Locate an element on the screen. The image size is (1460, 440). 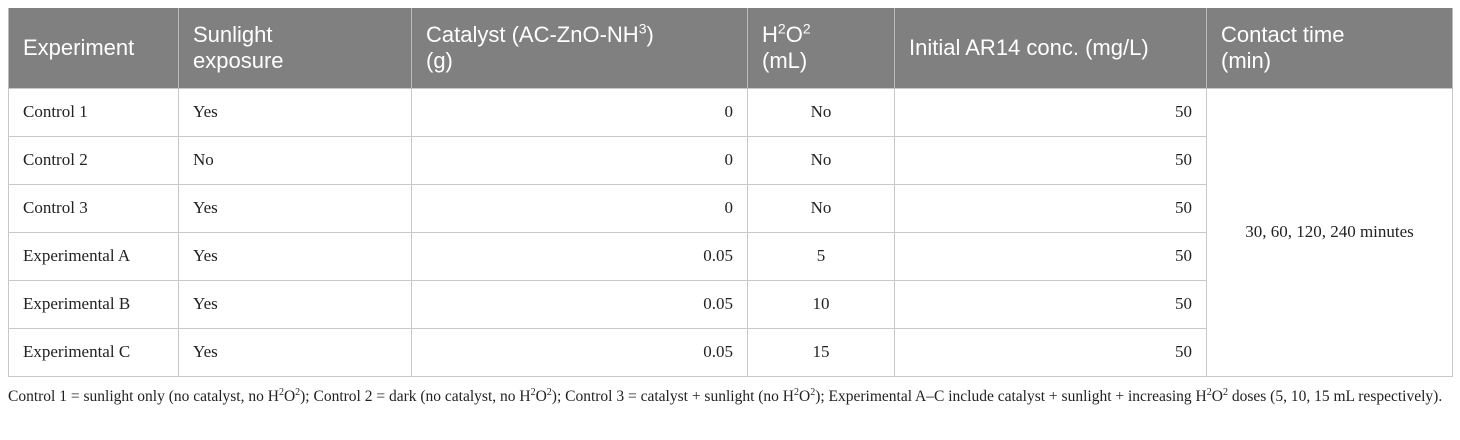
column-header: H2O2 (mL) is located at coordinates (821, 48).